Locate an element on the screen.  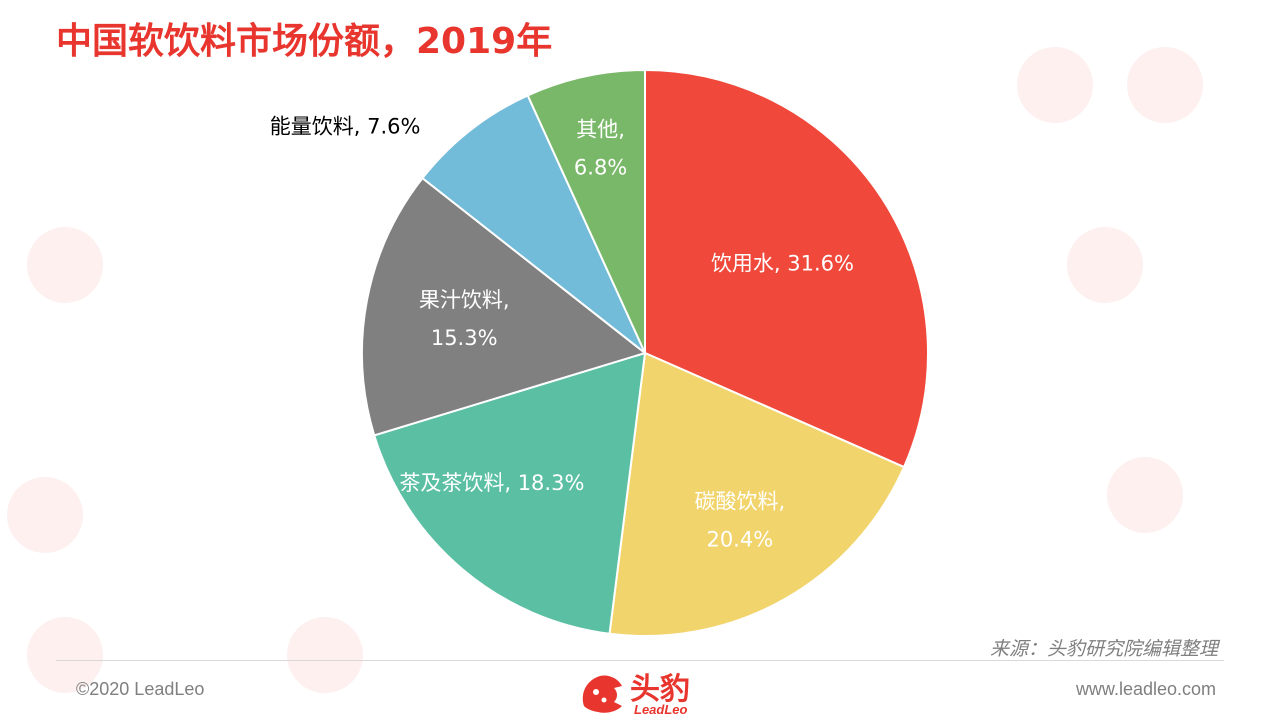
website-link: www.leadleo.com is located at coordinates (1145, 689).